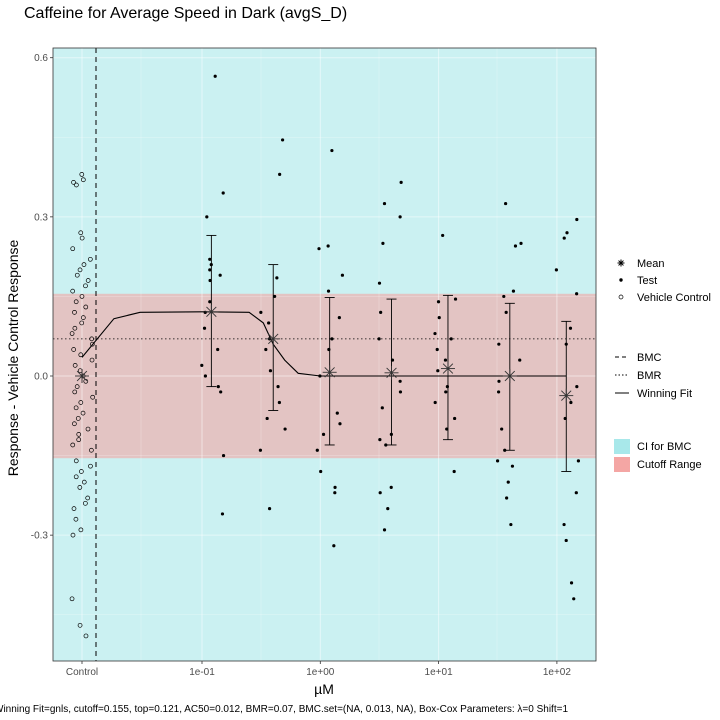  Describe the element at coordinates (649, 358) in the screenshot. I see `legend-label: BMC` at that location.